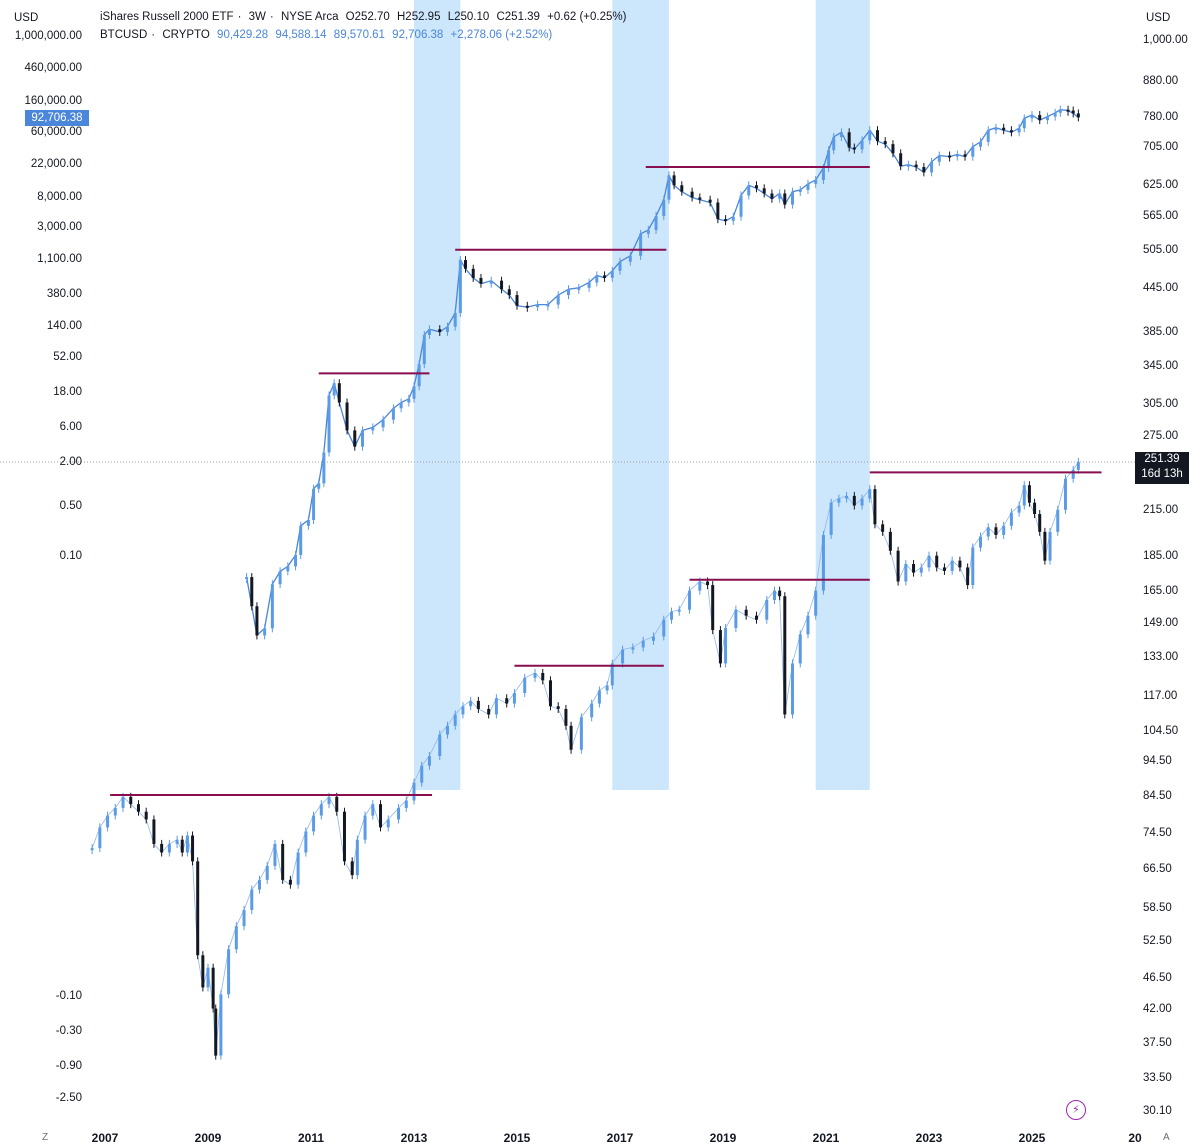 This screenshot has width=1200, height=1148. What do you see at coordinates (1160, 332) in the screenshot?
I see `right-axis-label: 385.00` at bounding box center [1160, 332].